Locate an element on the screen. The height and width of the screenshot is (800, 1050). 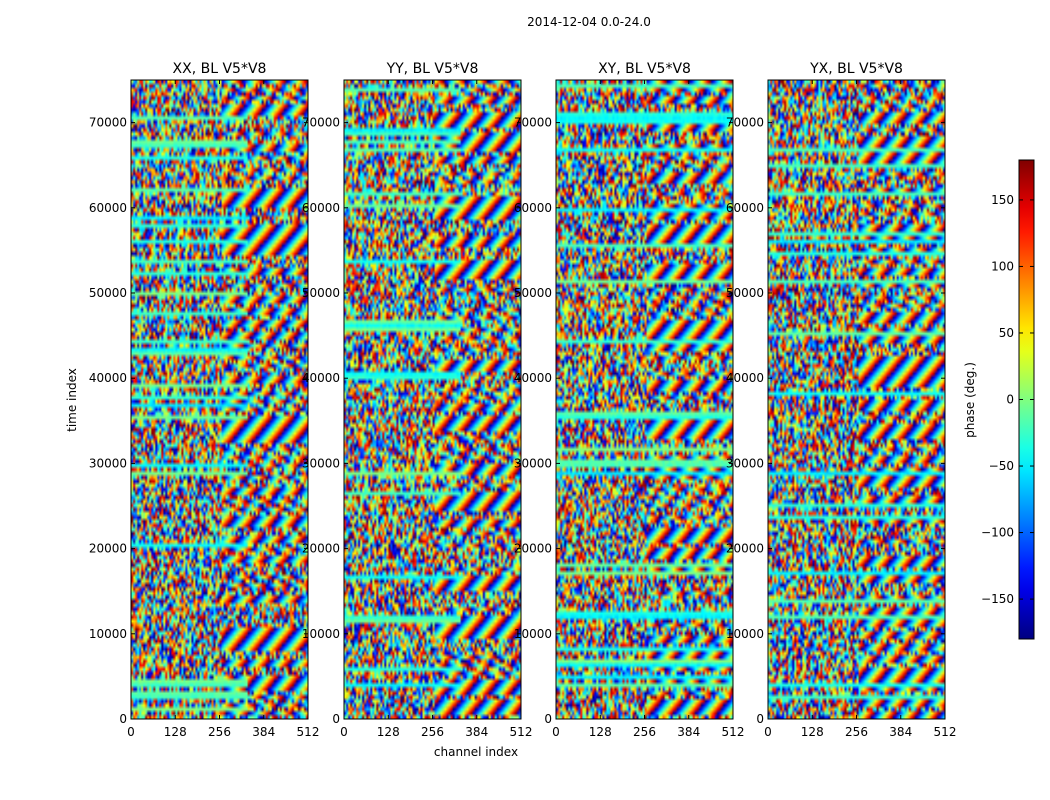
colorbar-label: phase (deg.) is located at coordinates (970, 400).